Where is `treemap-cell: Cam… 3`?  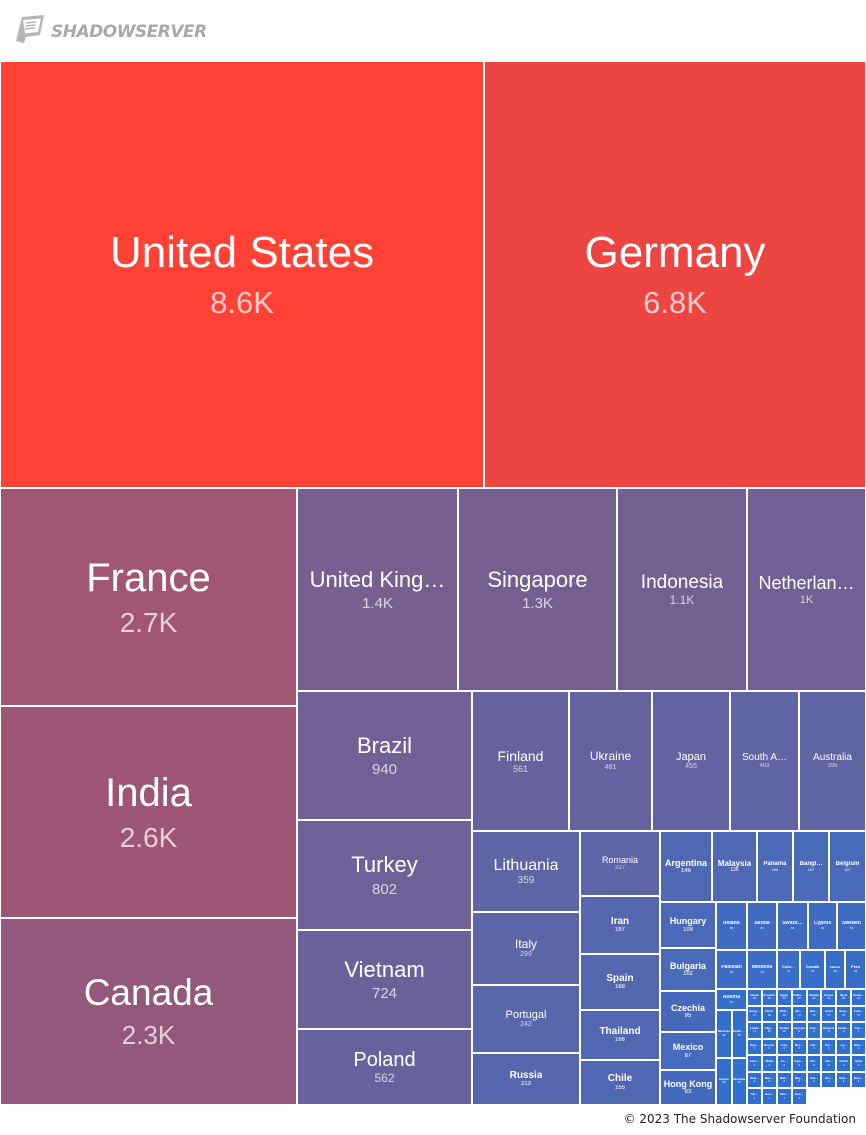
treemap-cell: Cam… 3 is located at coordinates (799, 1063).